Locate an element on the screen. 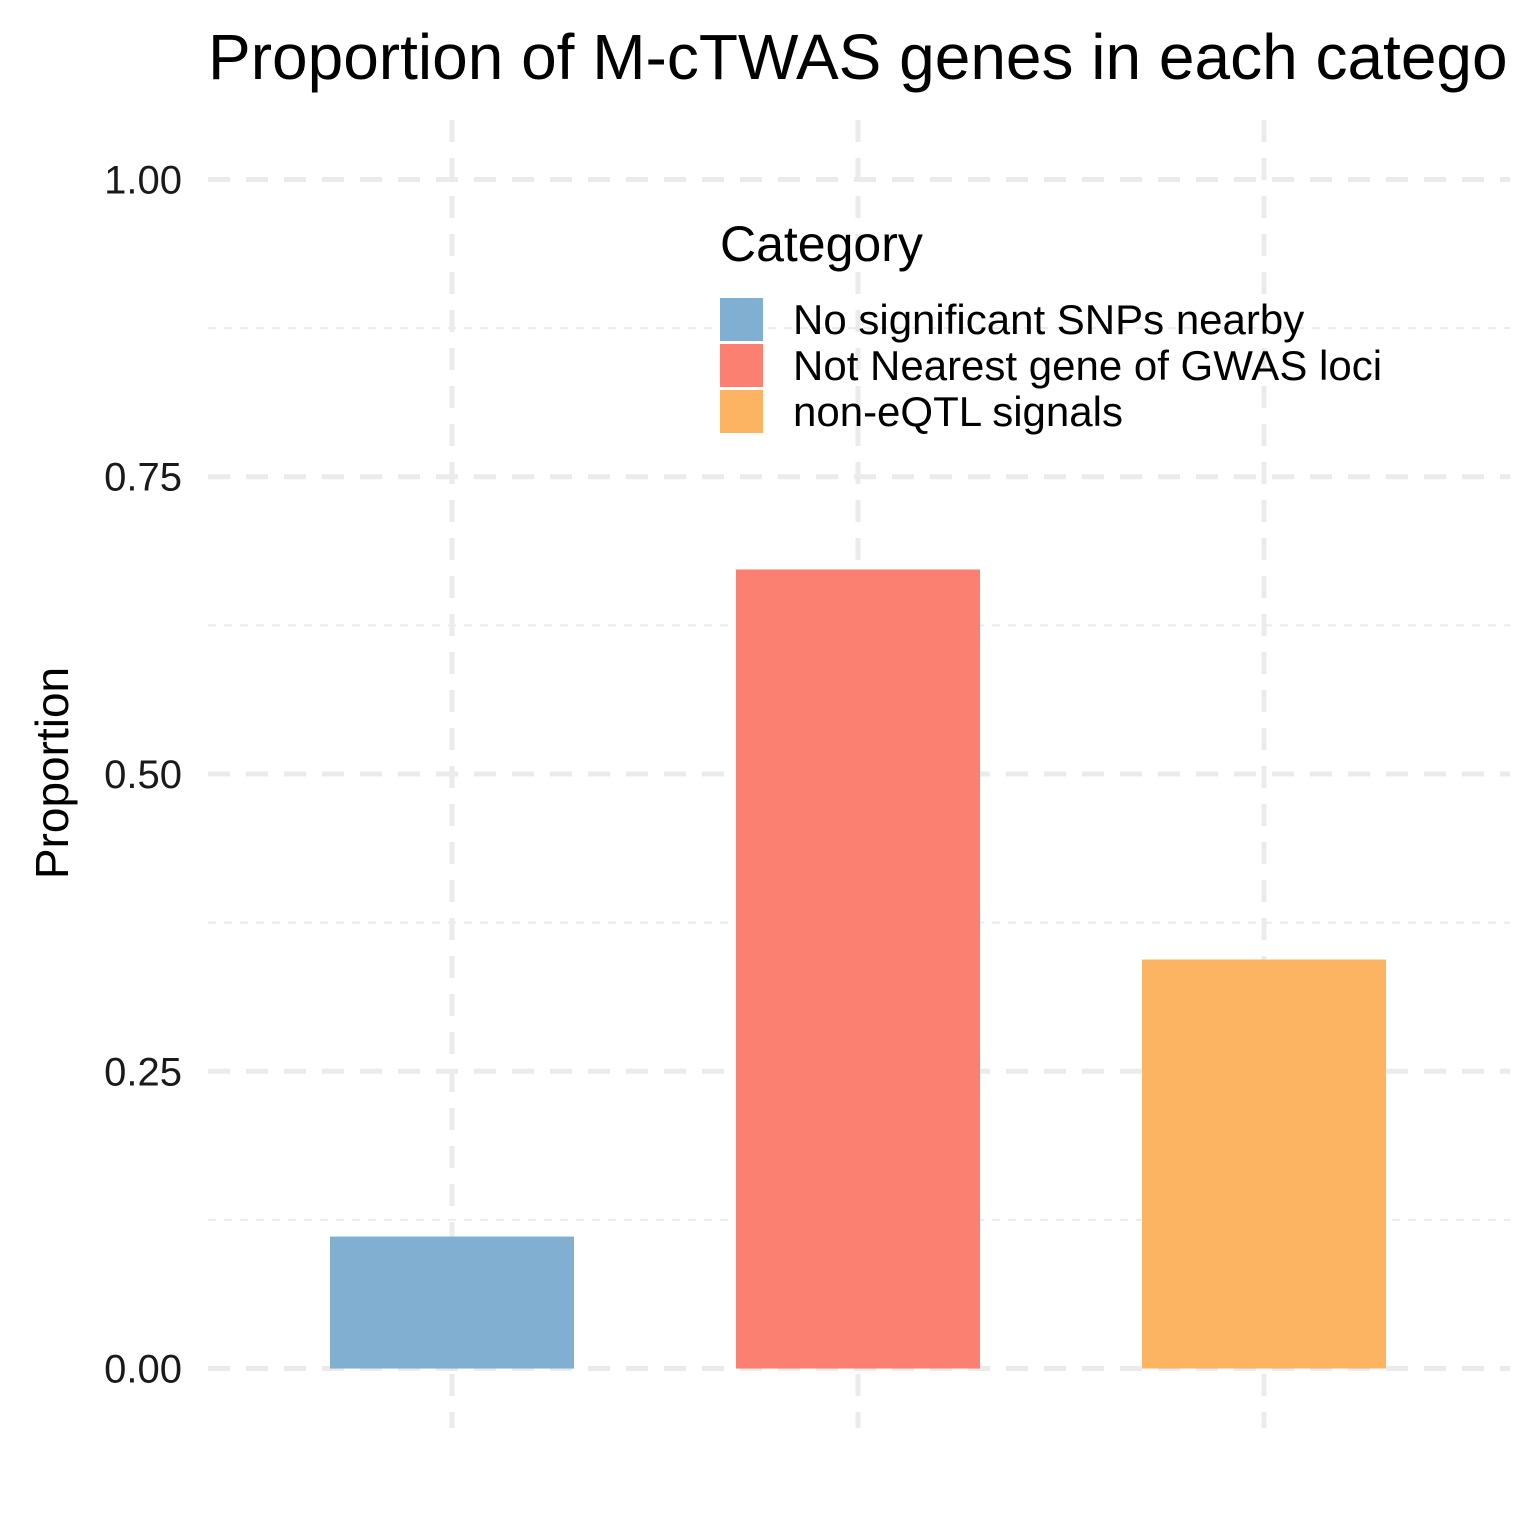 This screenshot has width=1536, height=1536. y-axis-title: Proportion is located at coordinates (52, 773).